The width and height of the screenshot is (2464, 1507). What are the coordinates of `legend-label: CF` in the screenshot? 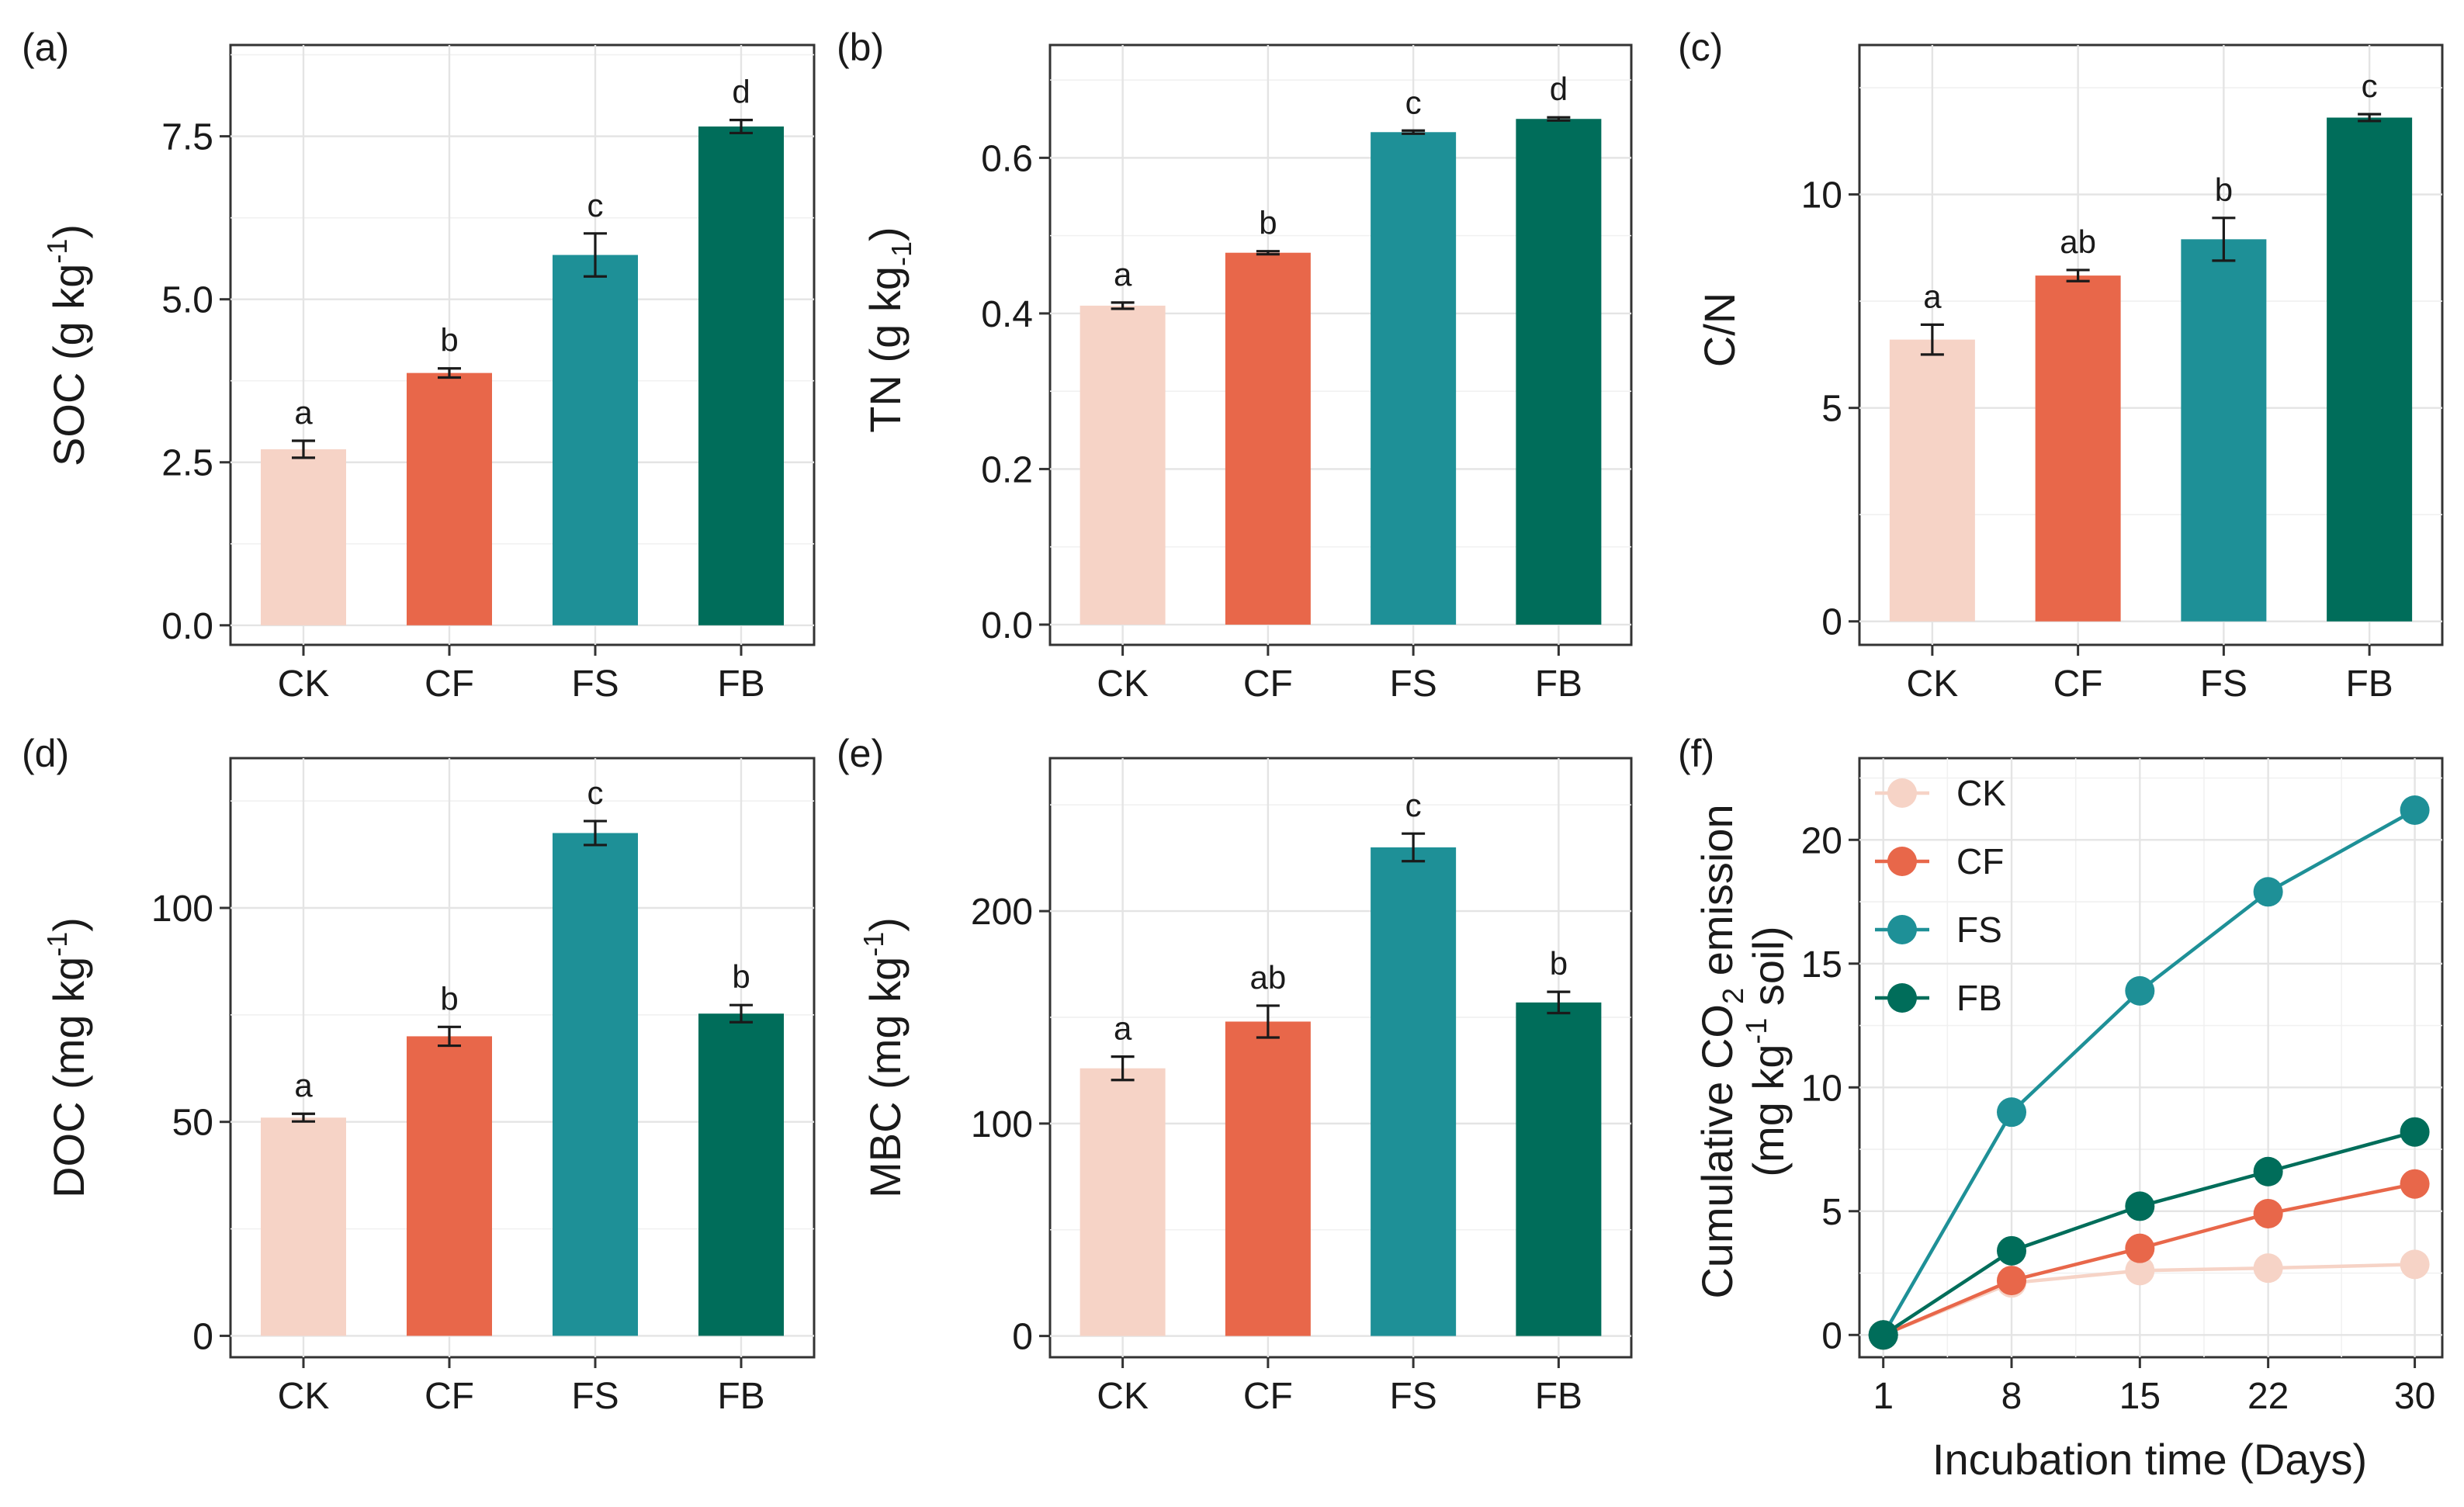 It's located at (1980, 861).